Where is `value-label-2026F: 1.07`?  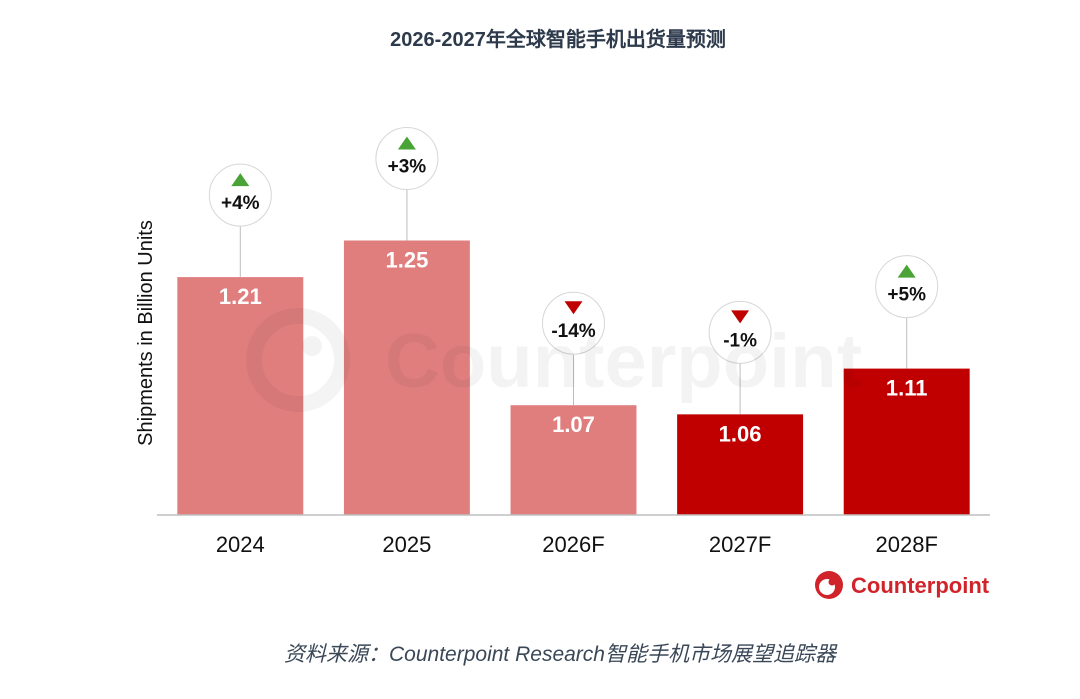 value-label-2026F: 1.07 is located at coordinates (573, 424).